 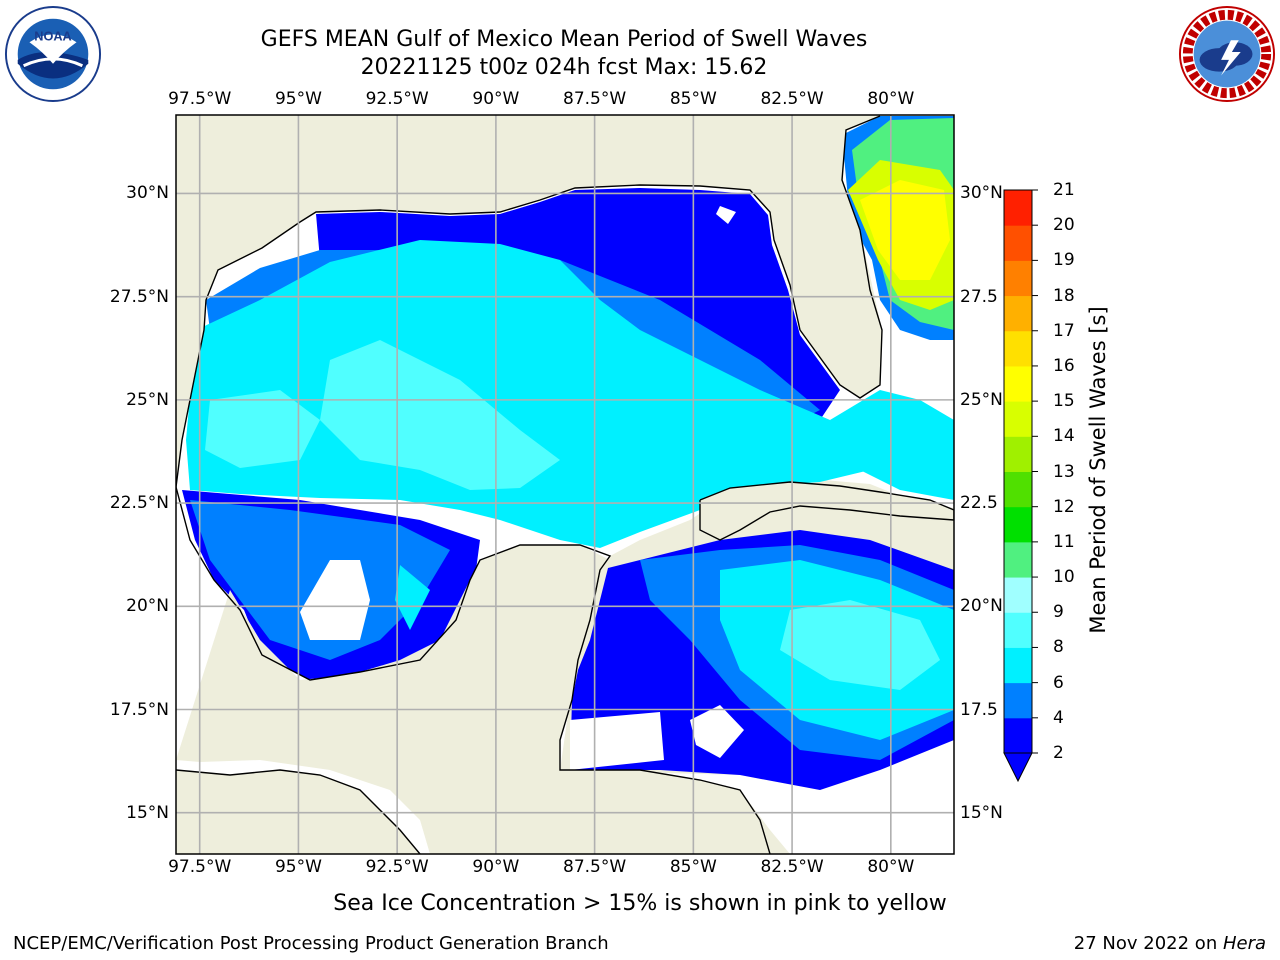 What do you see at coordinates (412, 597) in the screenshot?
I see `swell-4-campeche-tongue` at bounding box center [412, 597].